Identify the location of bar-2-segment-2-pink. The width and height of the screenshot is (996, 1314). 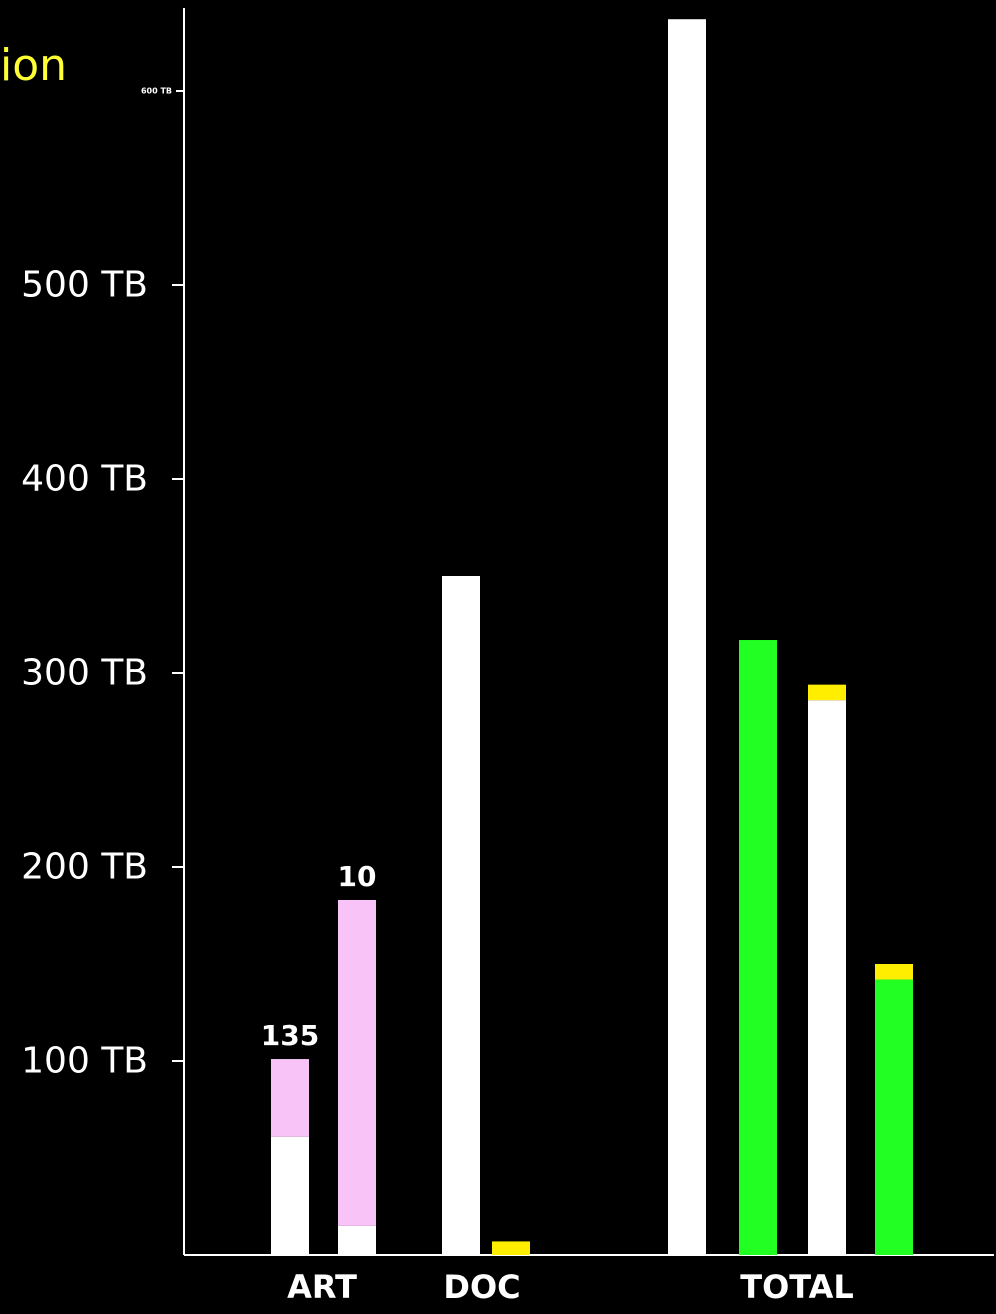
(357, 1062).